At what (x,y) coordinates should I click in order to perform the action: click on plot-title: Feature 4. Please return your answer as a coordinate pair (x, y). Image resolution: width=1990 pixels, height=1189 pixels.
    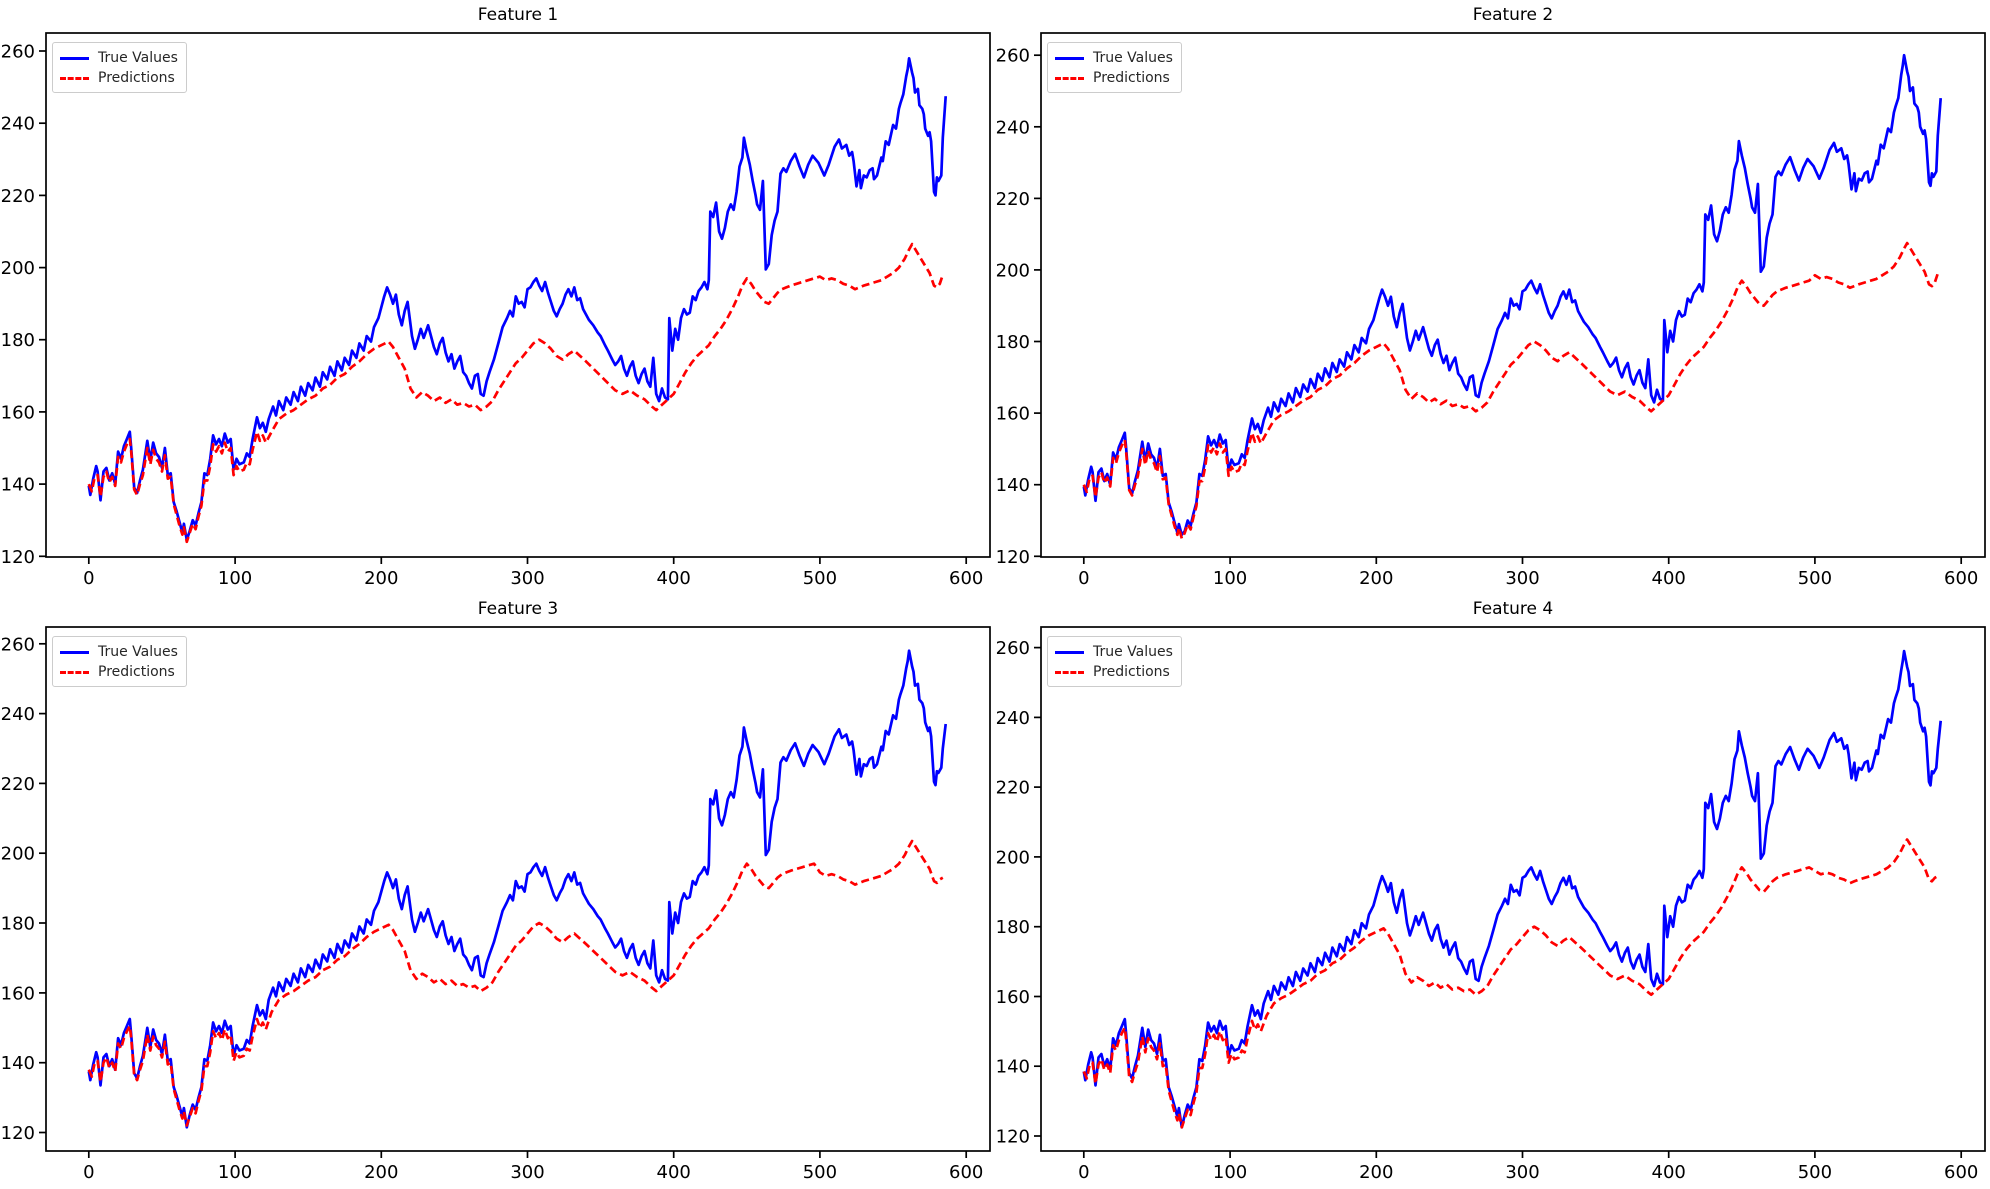
    Looking at the image, I should click on (1513, 609).